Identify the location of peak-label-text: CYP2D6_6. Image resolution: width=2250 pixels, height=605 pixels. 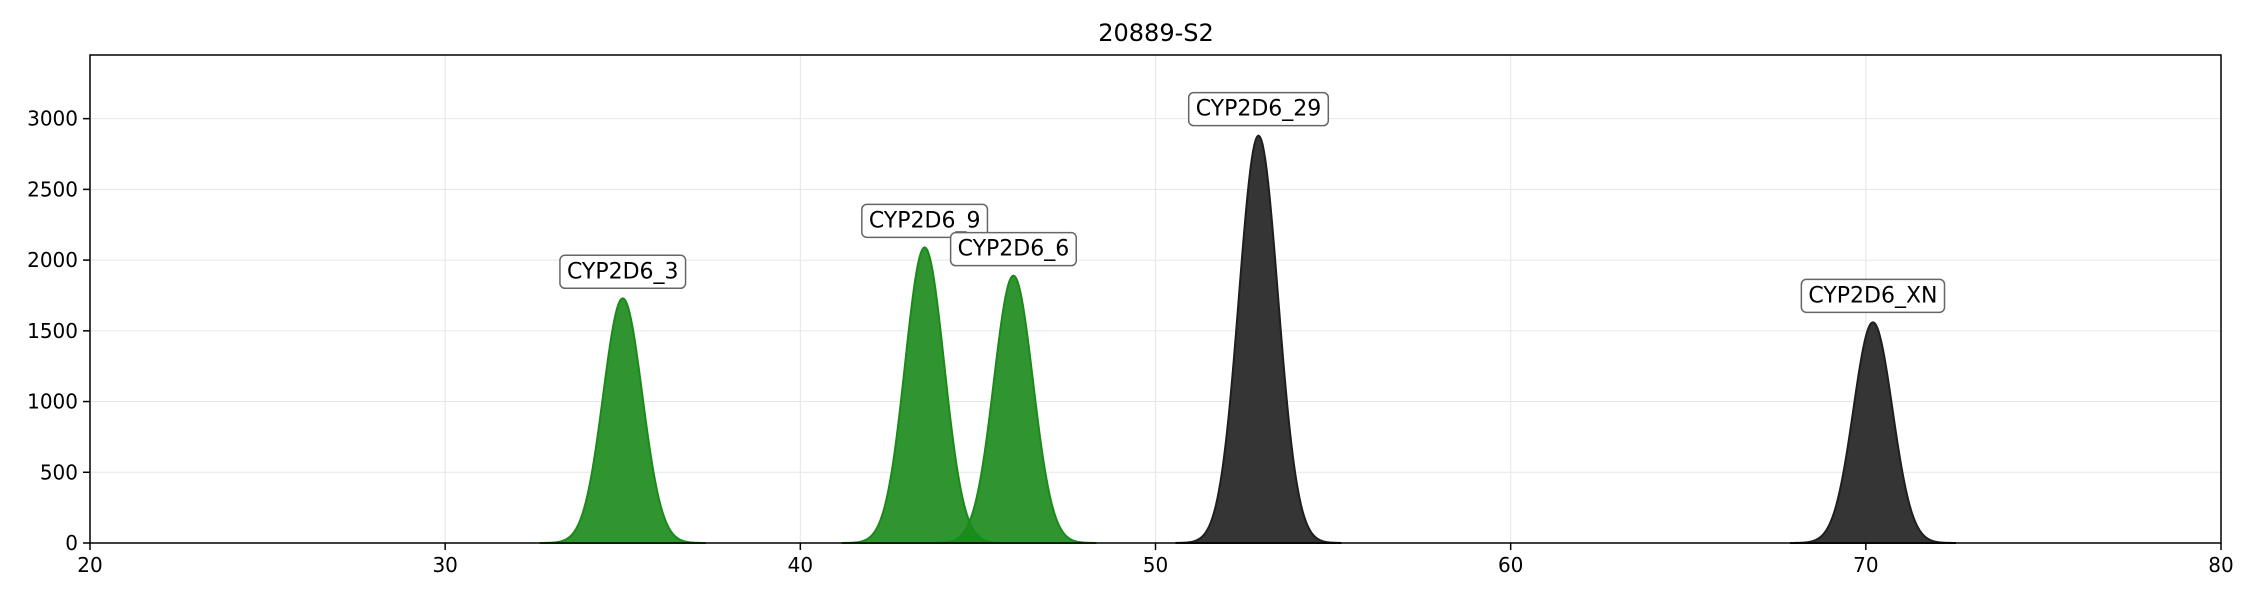
(1014, 249).